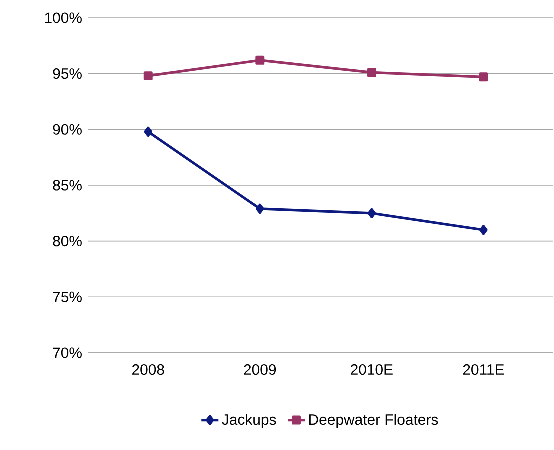  Describe the element at coordinates (67, 185) in the screenshot. I see `y-tick-label: 85%` at that location.